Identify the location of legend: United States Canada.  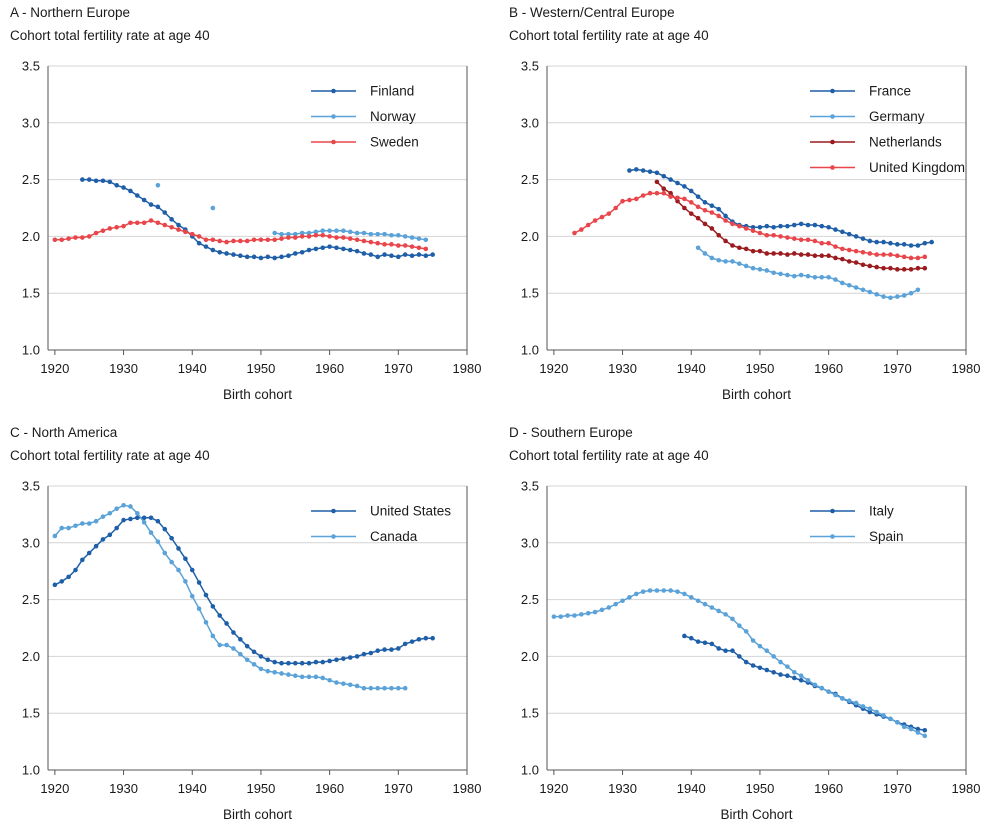
(381, 524).